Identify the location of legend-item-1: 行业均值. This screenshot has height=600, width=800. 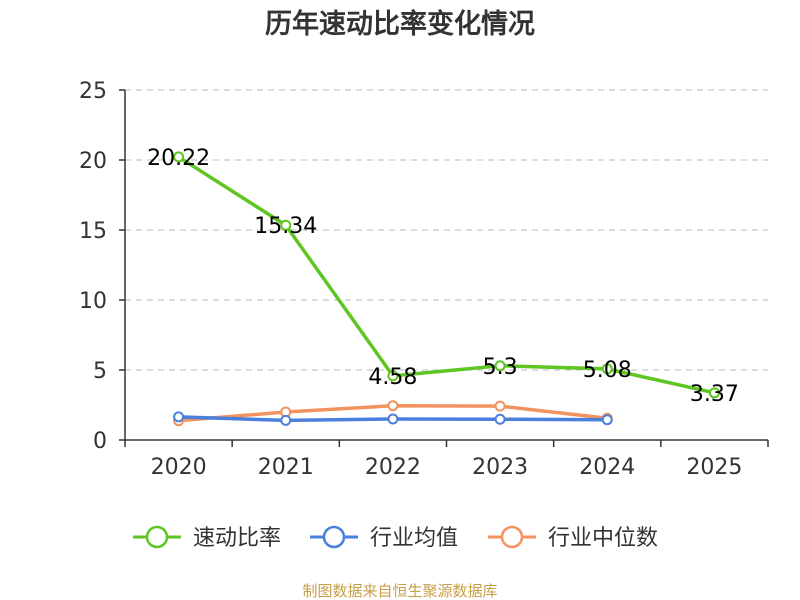
(384, 538).